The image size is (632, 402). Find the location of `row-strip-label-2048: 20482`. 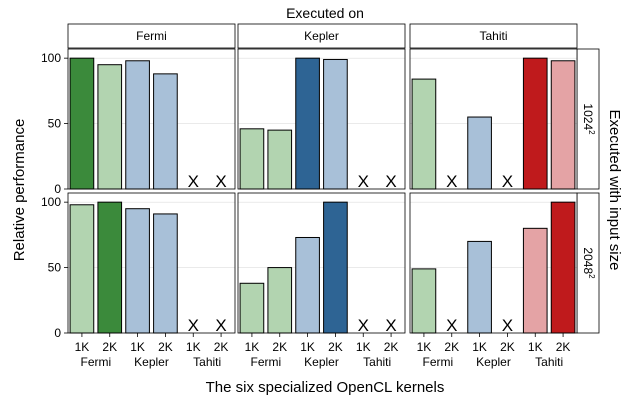

row-strip-label-2048: 20482 is located at coordinates (588, 263).